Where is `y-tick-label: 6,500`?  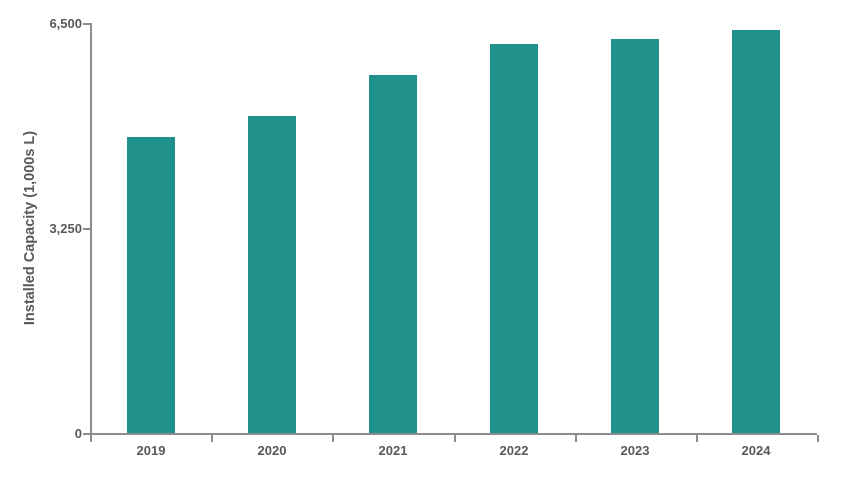
y-tick-label: 6,500 is located at coordinates (65, 23).